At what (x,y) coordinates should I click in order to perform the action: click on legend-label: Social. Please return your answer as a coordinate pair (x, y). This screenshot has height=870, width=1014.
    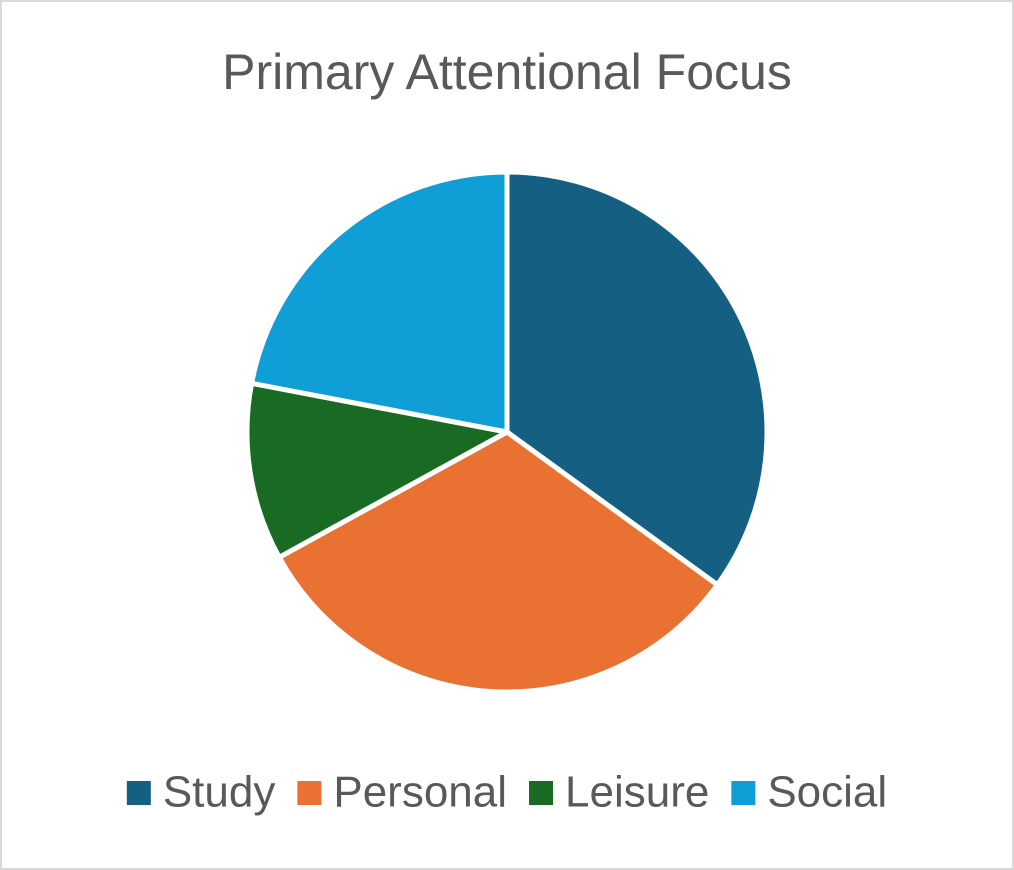
    Looking at the image, I should click on (827, 792).